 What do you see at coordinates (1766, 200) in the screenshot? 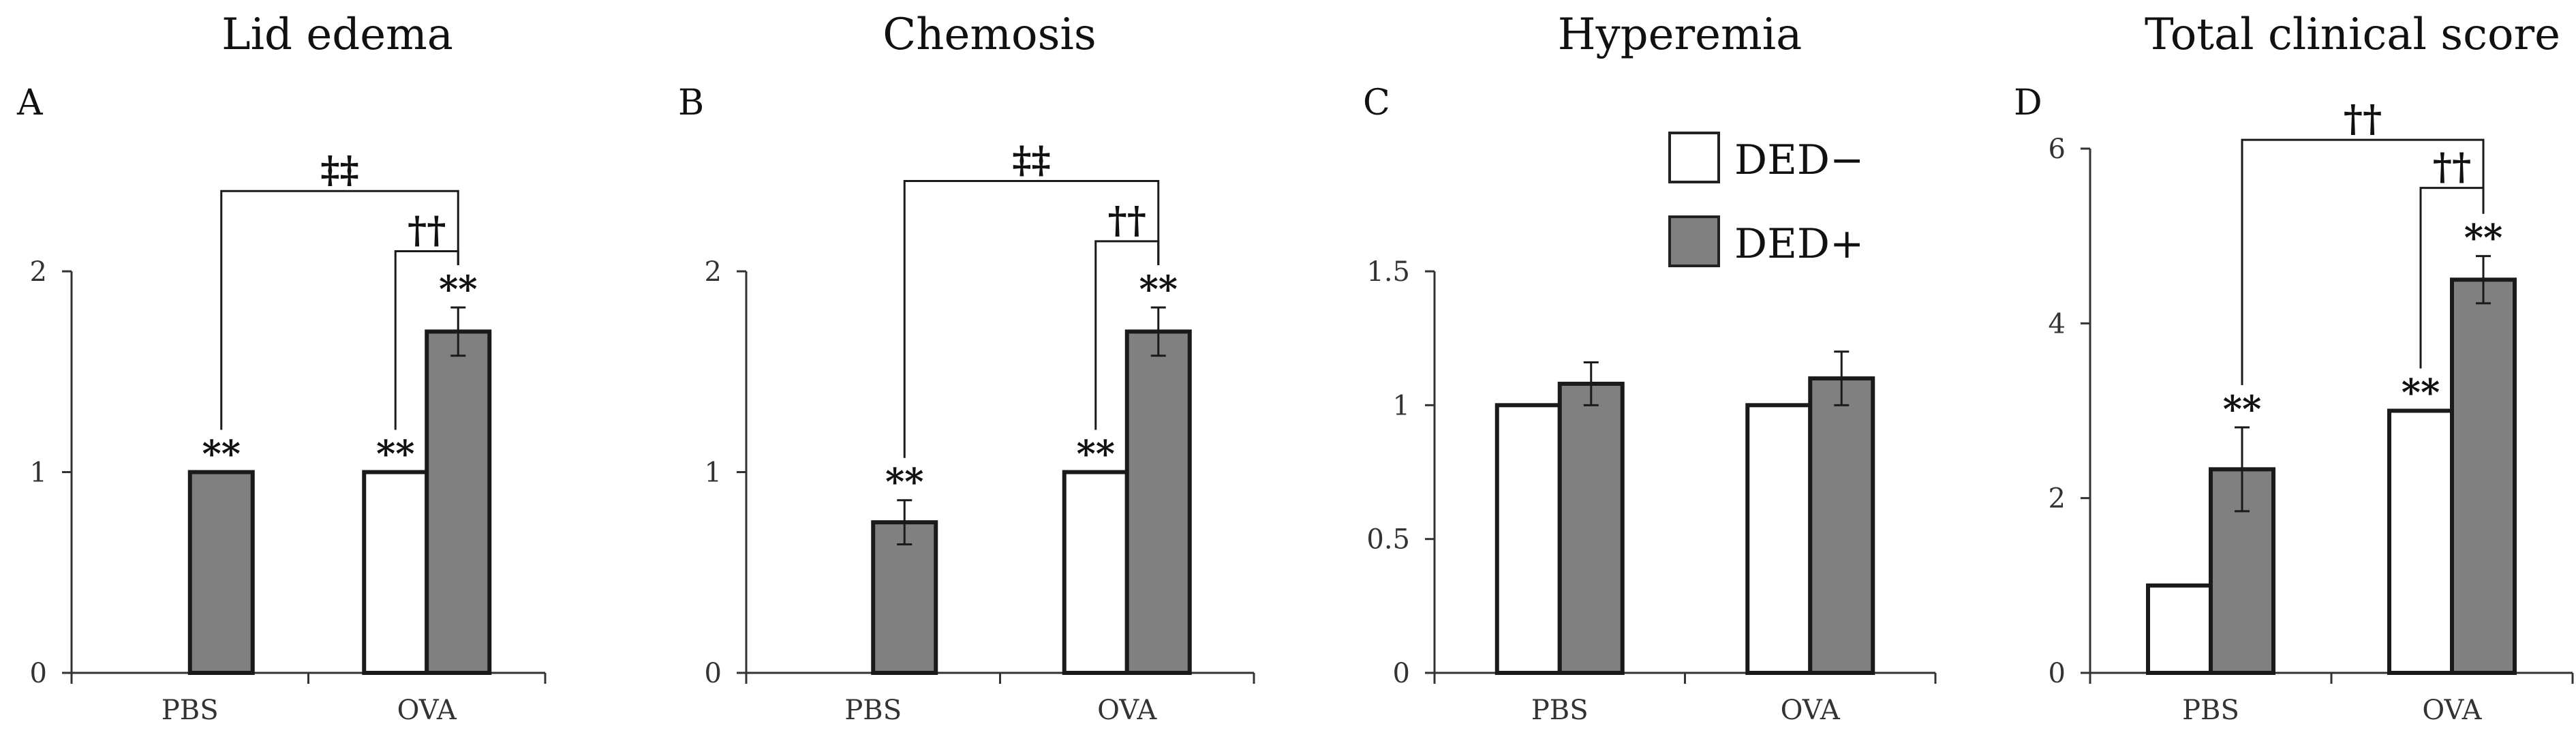
I see `legend: DED− DED+` at bounding box center [1766, 200].